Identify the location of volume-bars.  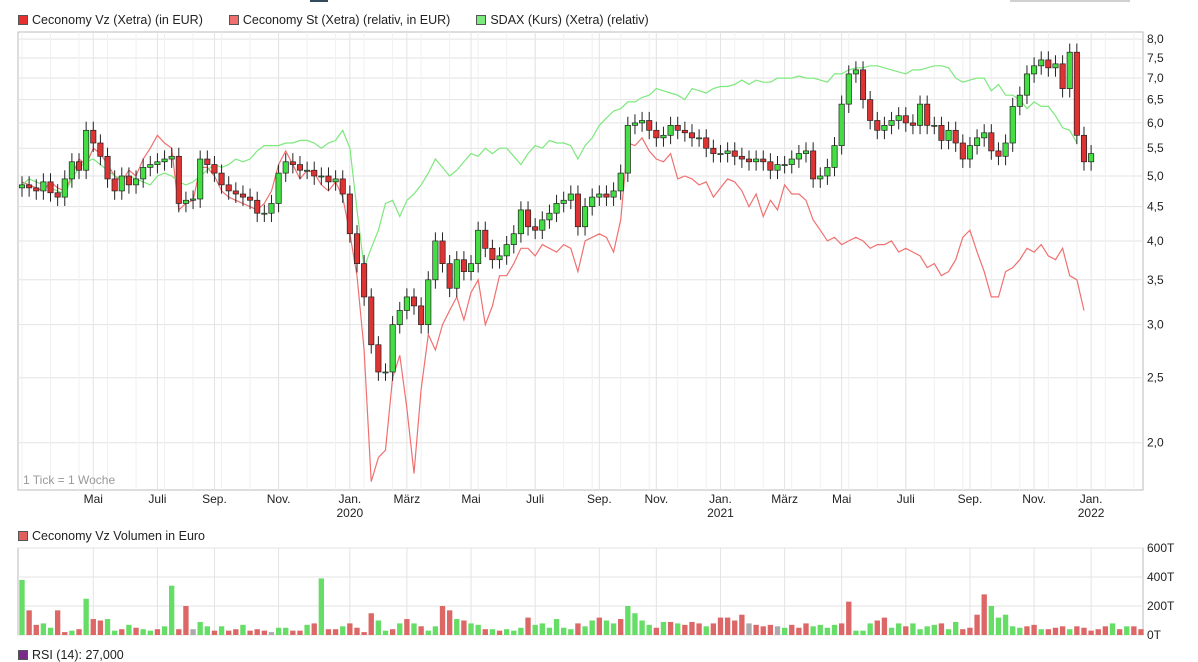
(581, 606).